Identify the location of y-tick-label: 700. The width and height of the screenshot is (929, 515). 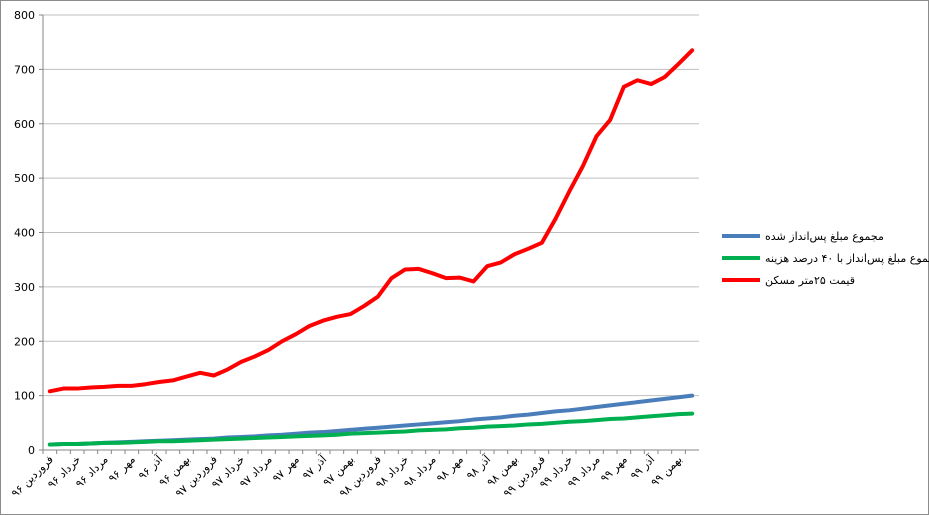
(24, 69).